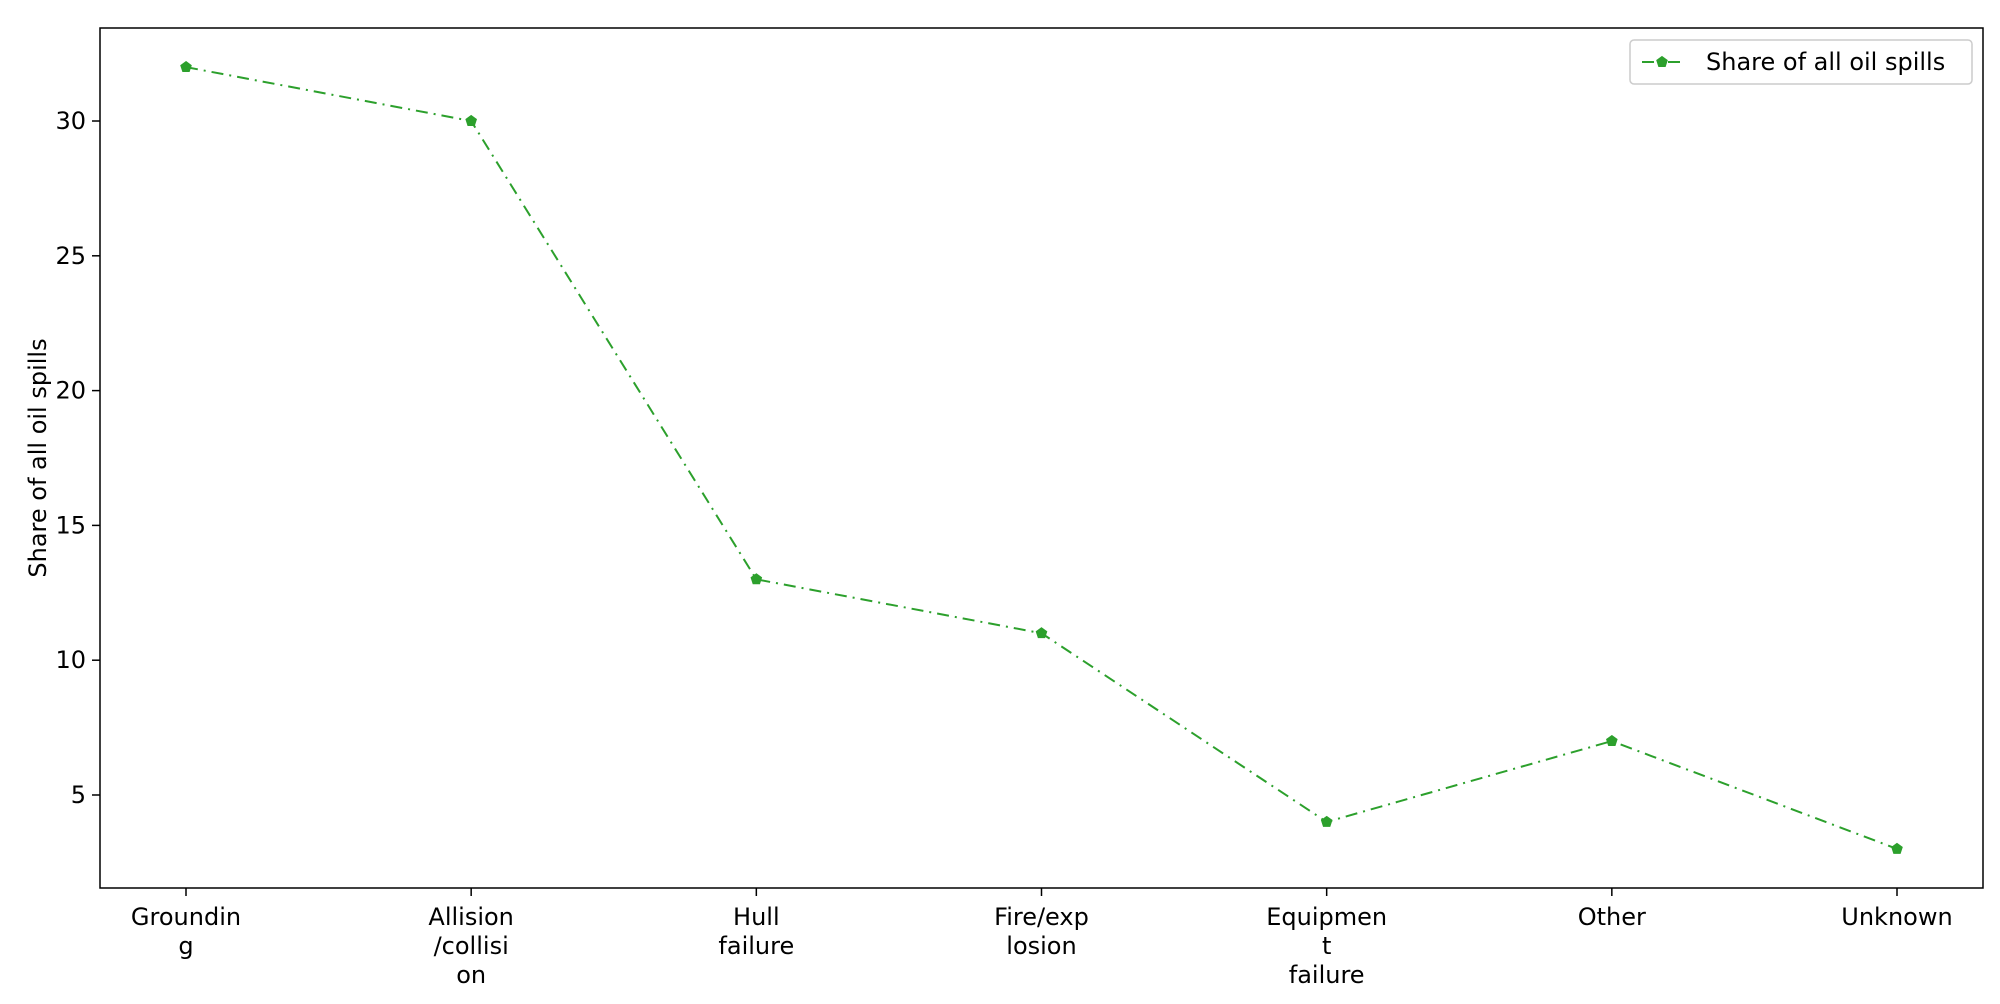  I want to click on x-tick-label: Groundin g, so click(186, 931).